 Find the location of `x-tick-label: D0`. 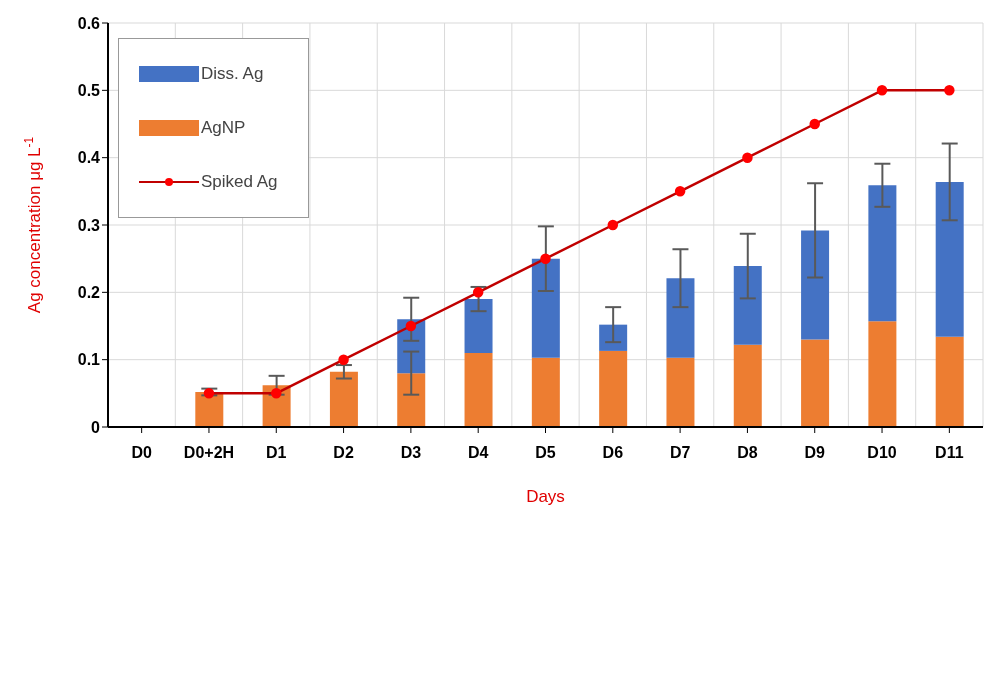

x-tick-label: D0 is located at coordinates (141, 453).